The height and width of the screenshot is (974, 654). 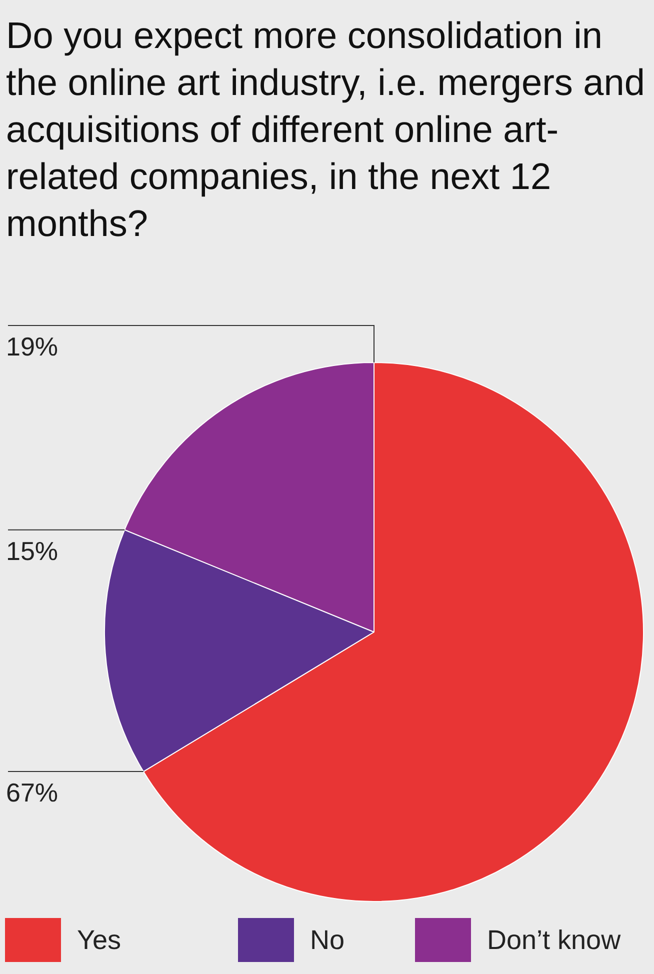 I want to click on data-label: 67%, so click(x=32, y=793).